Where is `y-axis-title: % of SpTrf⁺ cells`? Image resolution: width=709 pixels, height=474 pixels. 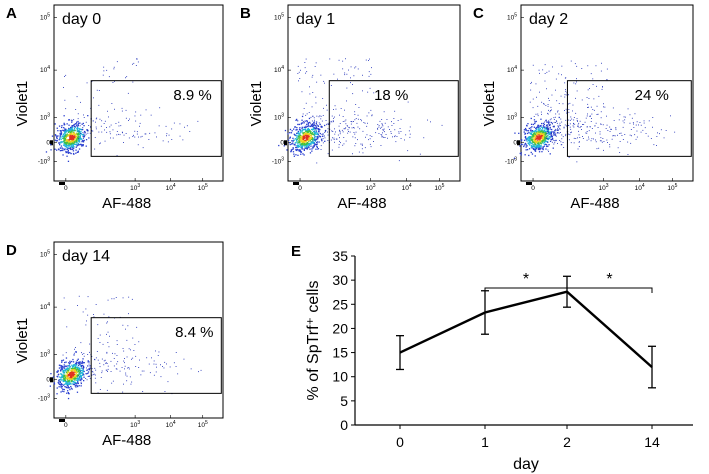 y-axis-title: % of SpTrf⁺ cells is located at coordinates (313, 341).